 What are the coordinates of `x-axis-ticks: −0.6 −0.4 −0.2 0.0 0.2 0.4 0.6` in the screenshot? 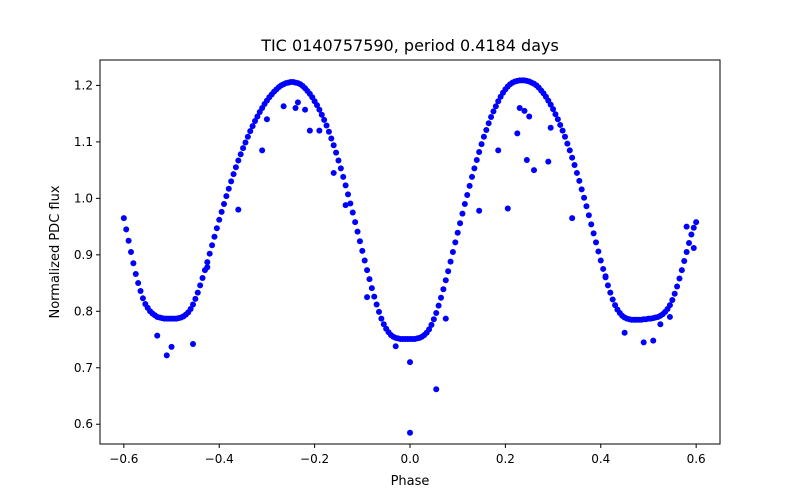 It's located at (407, 455).